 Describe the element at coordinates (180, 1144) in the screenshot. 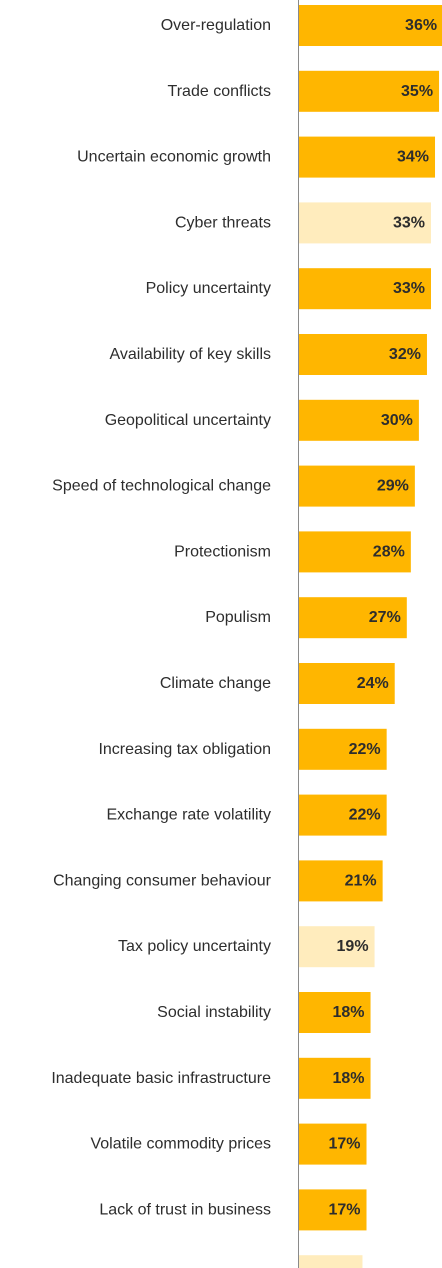

I see `category-label: Volatile commodity prices` at that location.